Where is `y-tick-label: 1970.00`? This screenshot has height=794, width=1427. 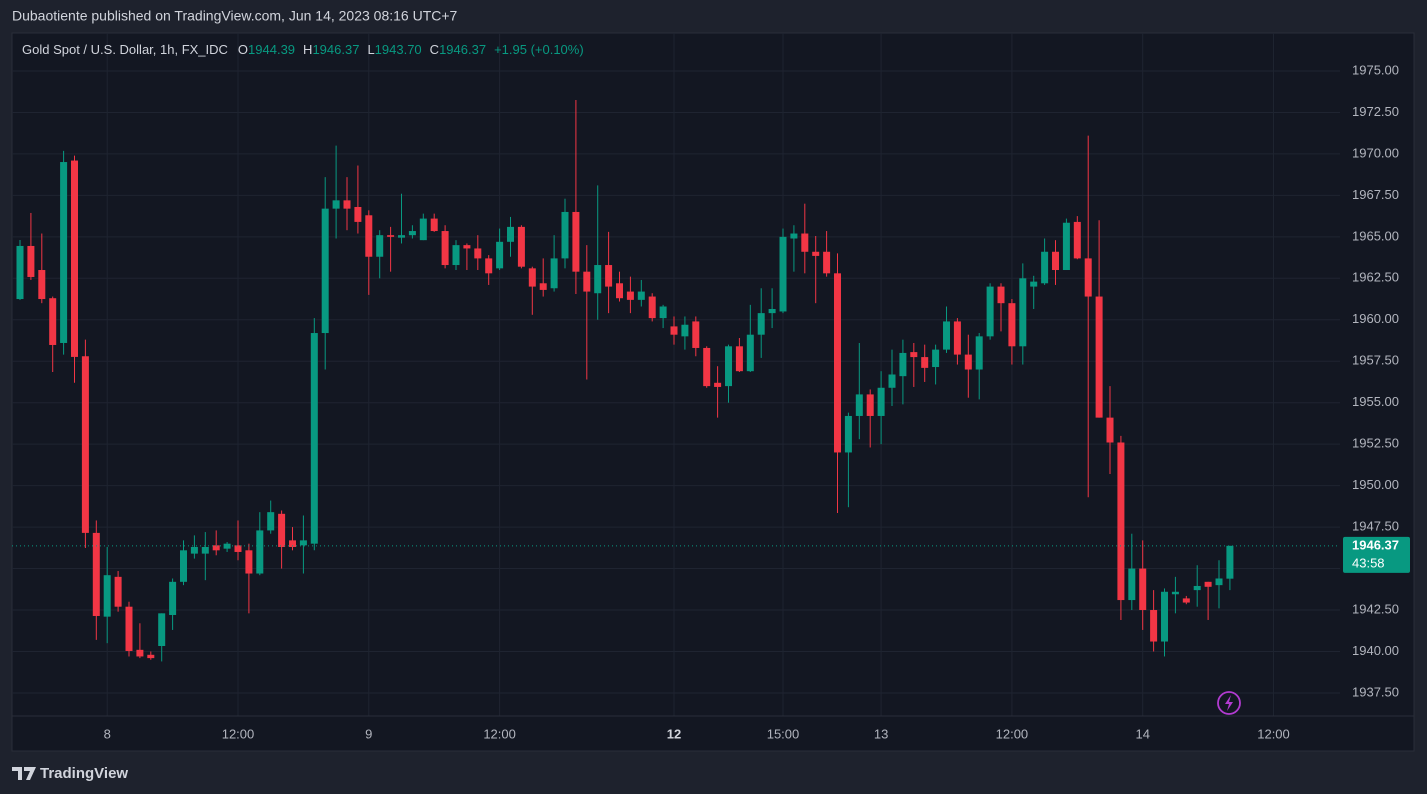
y-tick-label: 1970.00 is located at coordinates (1375, 152).